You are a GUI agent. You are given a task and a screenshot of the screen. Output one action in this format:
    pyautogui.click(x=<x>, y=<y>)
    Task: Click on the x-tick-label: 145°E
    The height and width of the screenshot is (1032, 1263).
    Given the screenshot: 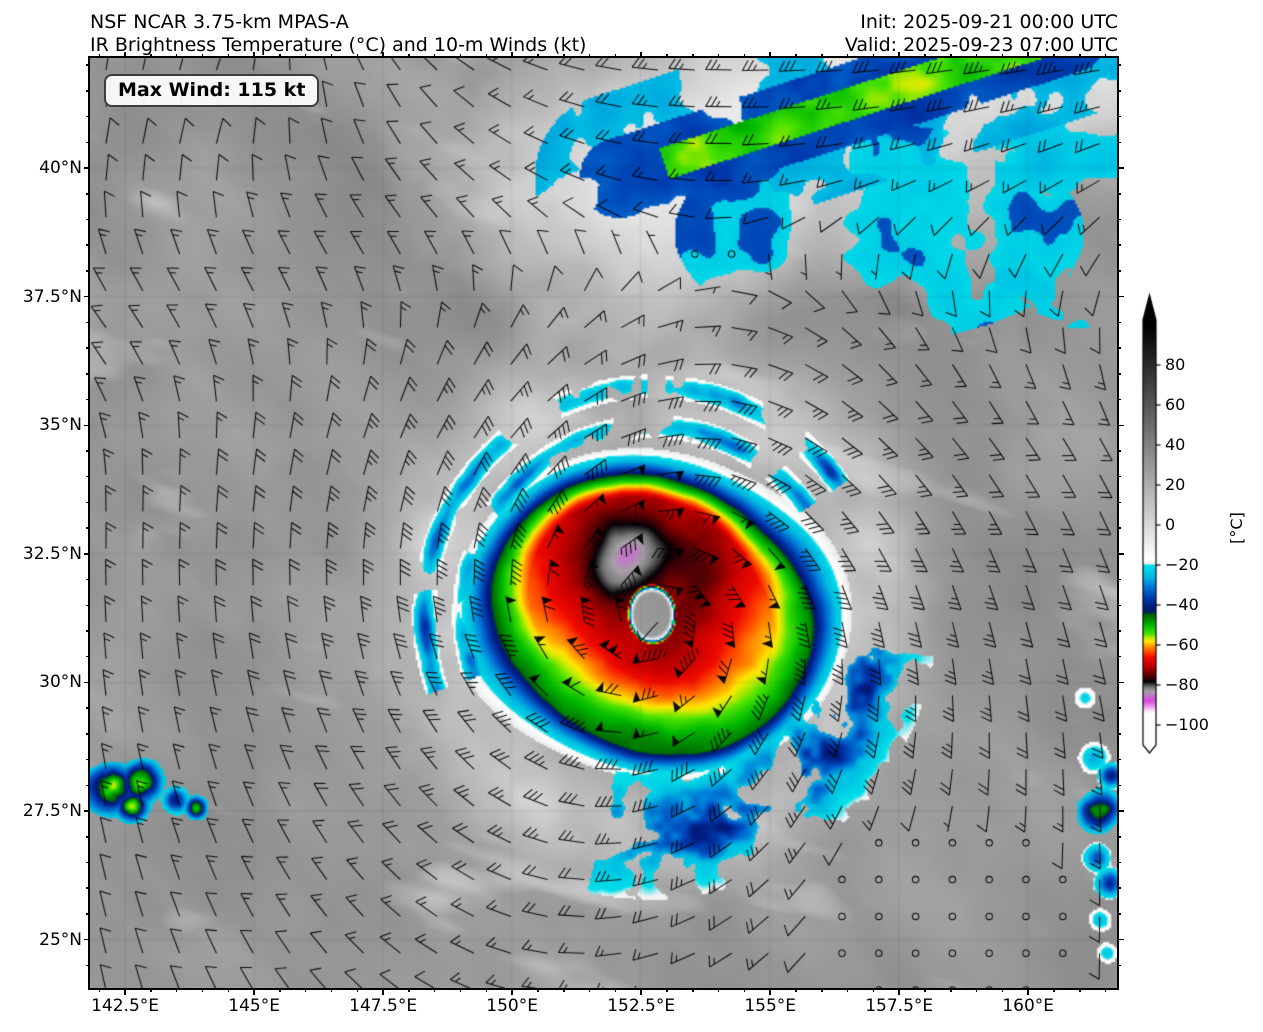 What is the action you would take?
    pyautogui.click(x=254, y=1006)
    